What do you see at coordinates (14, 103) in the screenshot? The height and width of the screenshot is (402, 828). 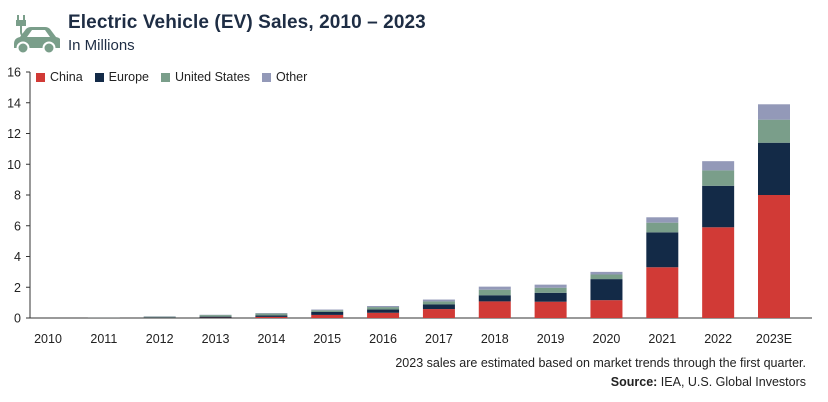 I see `y-tick-label: 14` at bounding box center [14, 103].